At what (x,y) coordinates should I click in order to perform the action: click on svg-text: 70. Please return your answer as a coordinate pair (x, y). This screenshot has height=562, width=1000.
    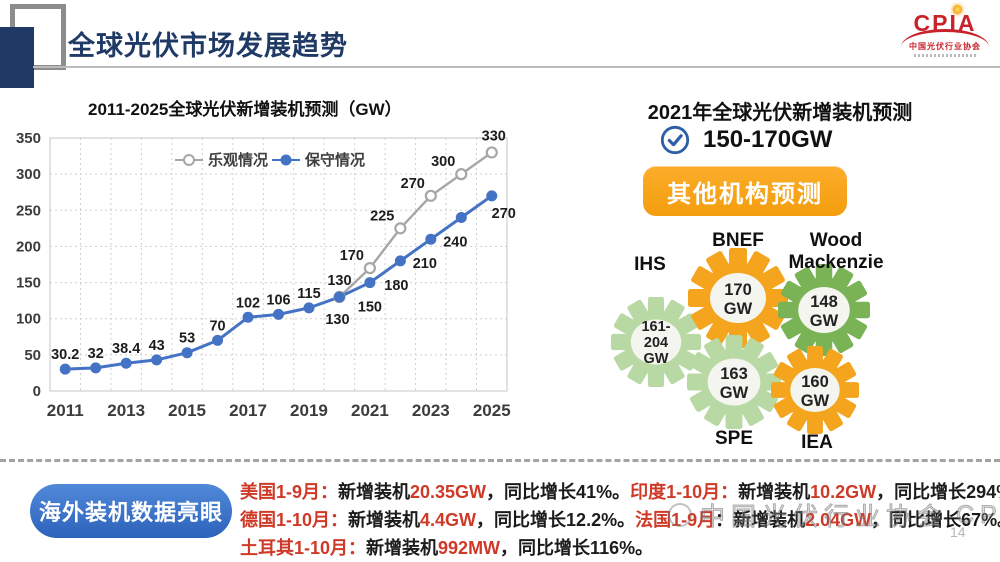
    Looking at the image, I should click on (217, 326).